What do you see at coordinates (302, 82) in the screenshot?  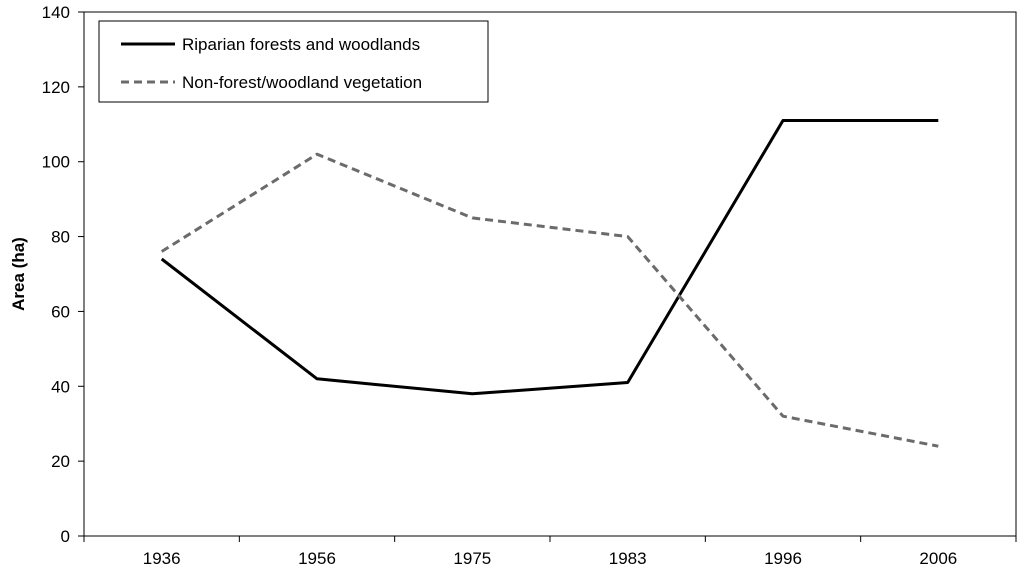 I see `legend-label-non-forest: Non-forest/woodland vegetation` at bounding box center [302, 82].